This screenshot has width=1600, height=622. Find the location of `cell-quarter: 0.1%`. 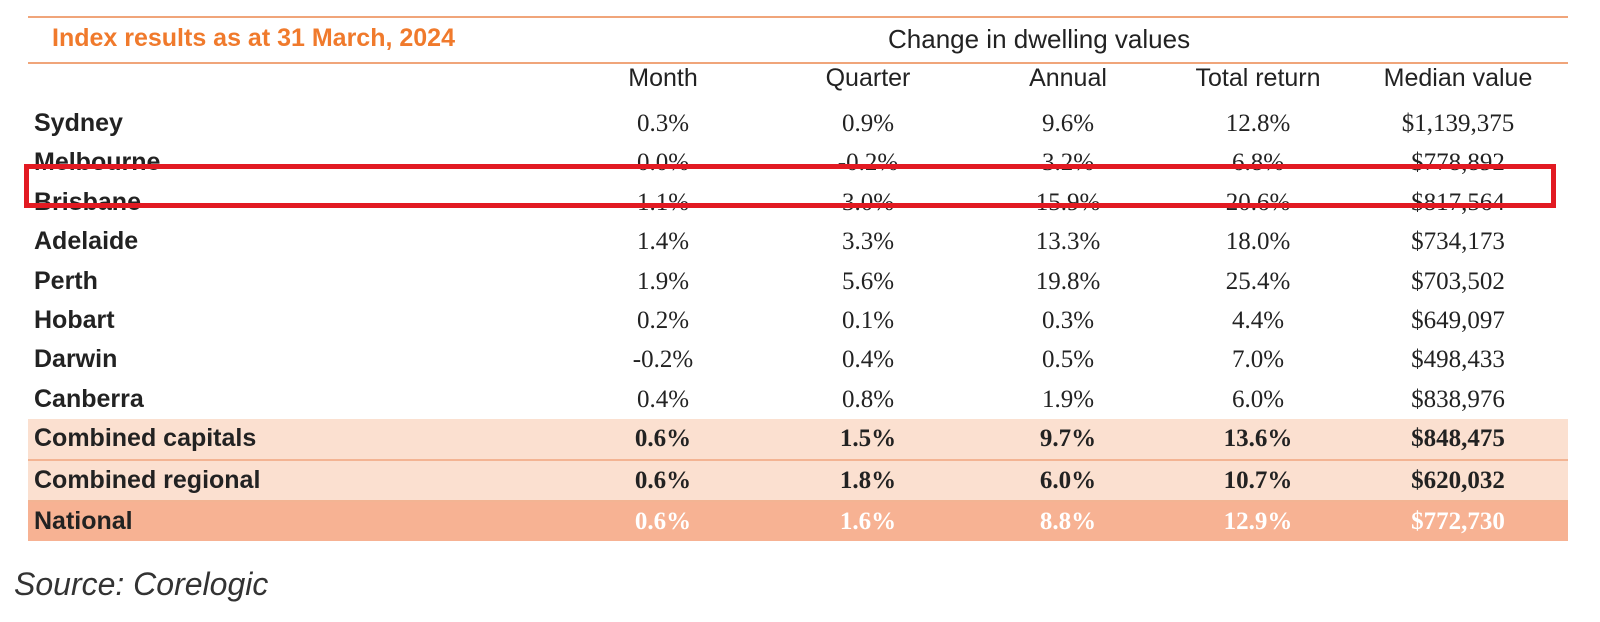

cell-quarter: 0.1% is located at coordinates (868, 320).